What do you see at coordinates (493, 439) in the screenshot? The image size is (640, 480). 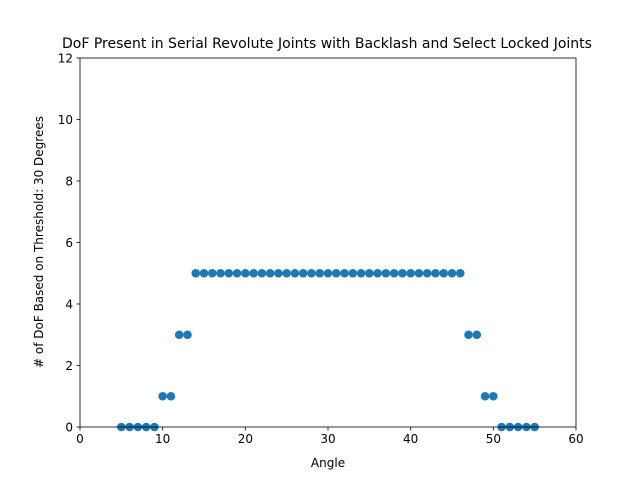 I see `x-tick-label: 50` at bounding box center [493, 439].